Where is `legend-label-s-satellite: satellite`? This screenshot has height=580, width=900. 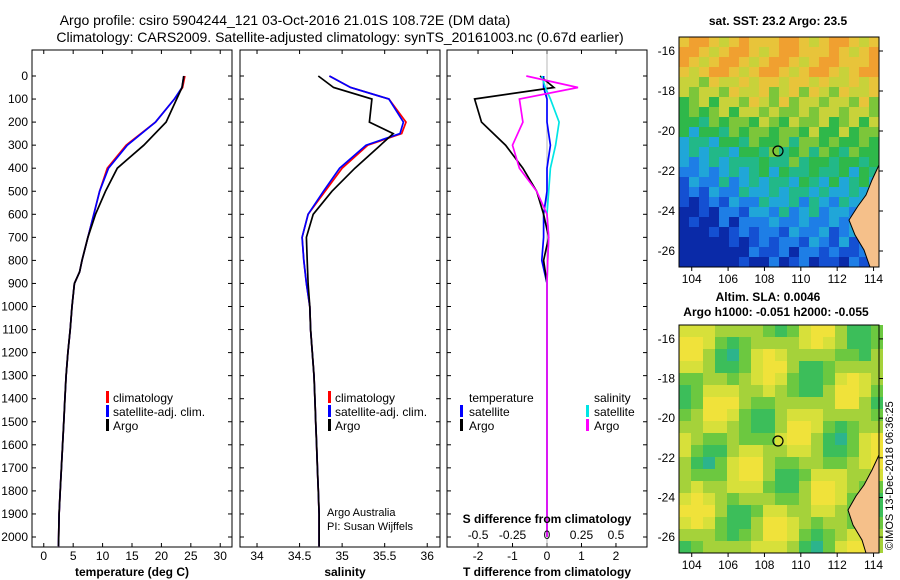
legend-label-s-satellite: satellite is located at coordinates (614, 412).